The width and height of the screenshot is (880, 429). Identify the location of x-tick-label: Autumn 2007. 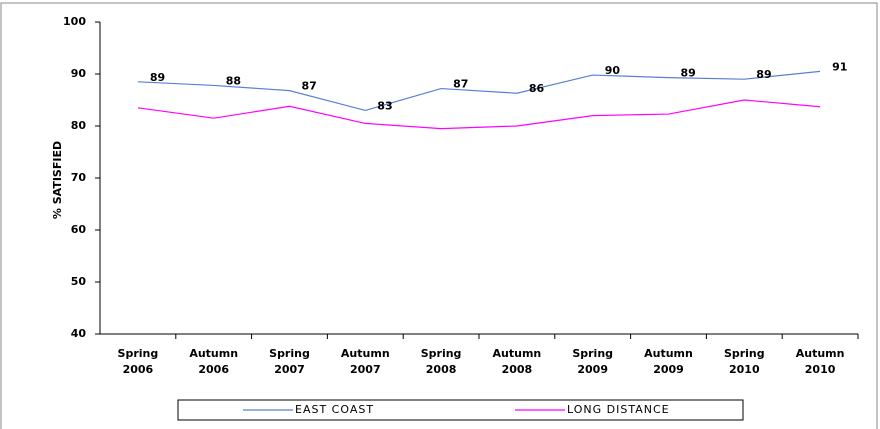
(365, 361).